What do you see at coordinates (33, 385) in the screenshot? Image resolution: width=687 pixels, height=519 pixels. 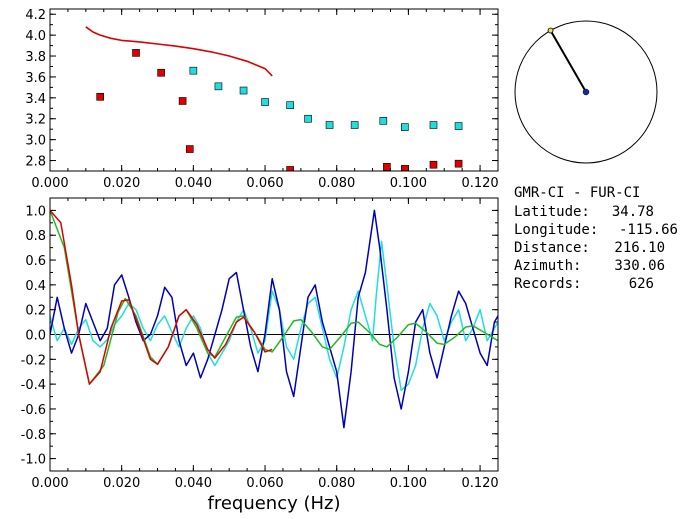 I see `y-tick-label: -0.4` at bounding box center [33, 385].